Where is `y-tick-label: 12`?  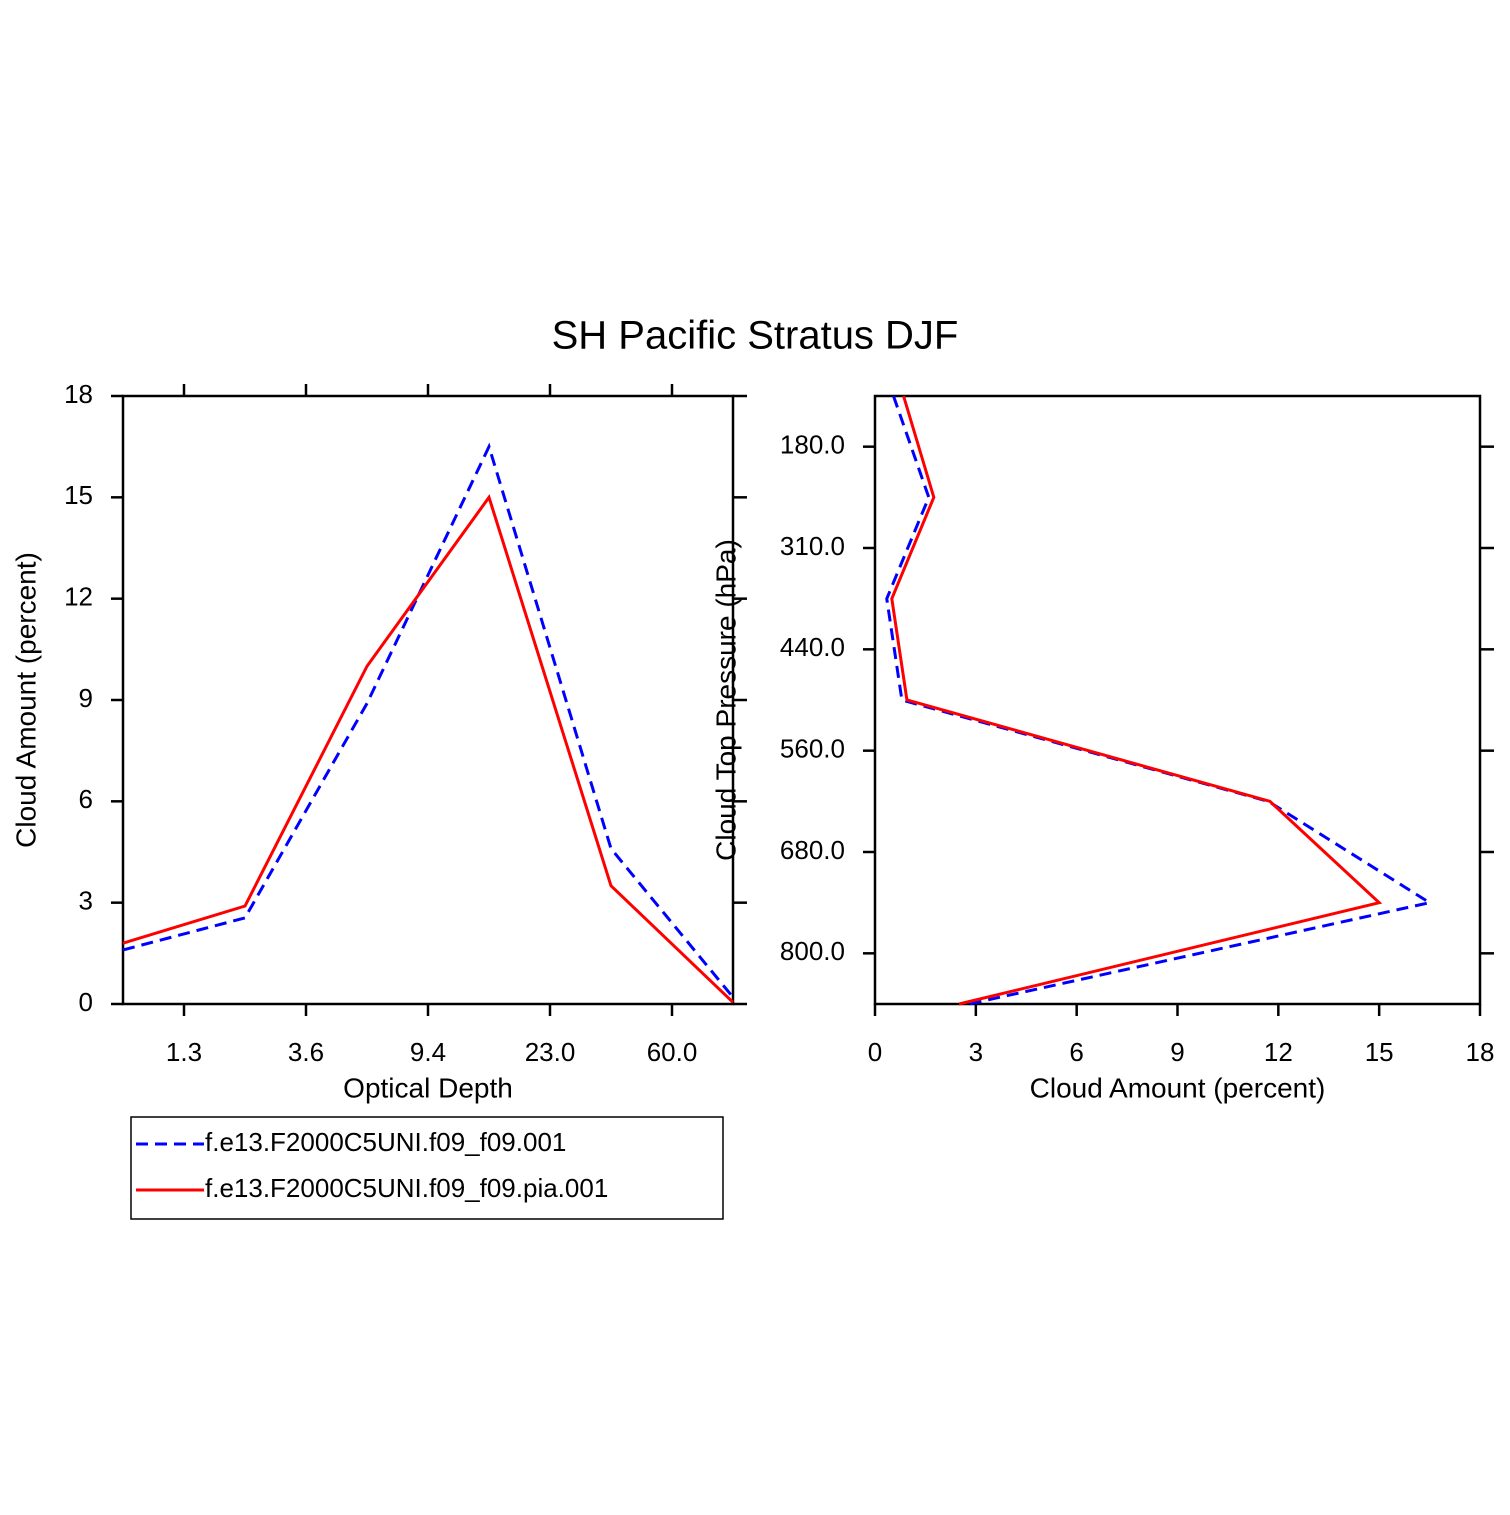
y-tick-label: 12 is located at coordinates (78, 597).